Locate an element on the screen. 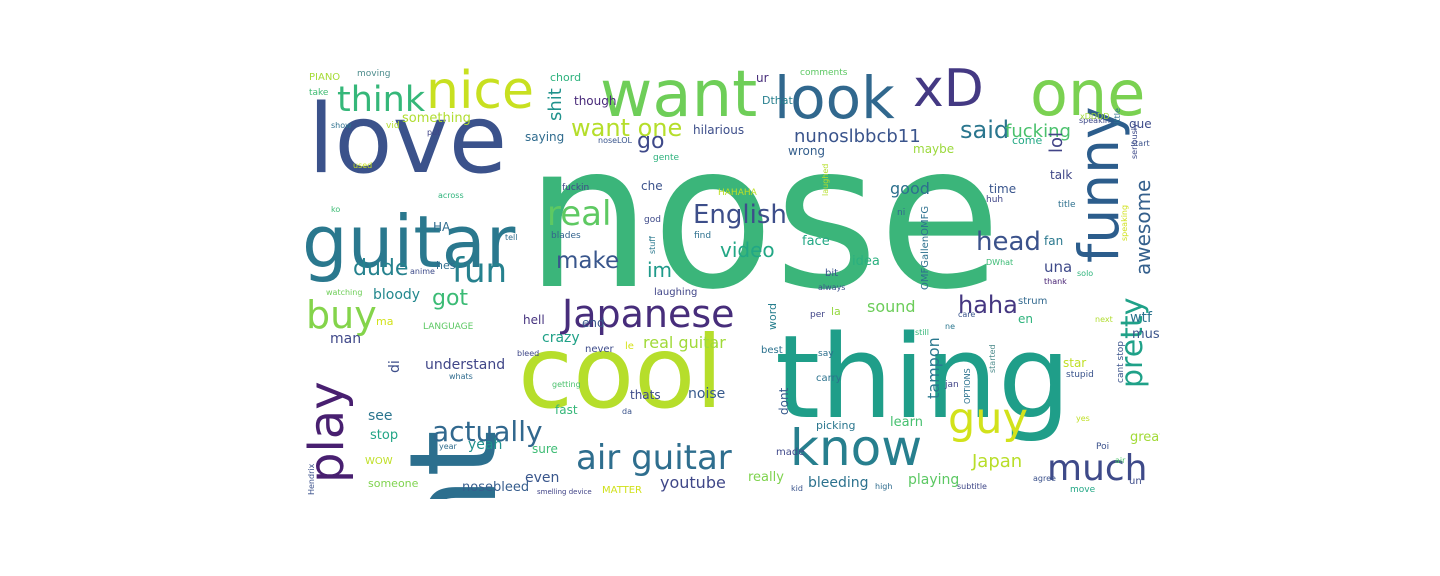  cloud-word: le is located at coordinates (629, 346).